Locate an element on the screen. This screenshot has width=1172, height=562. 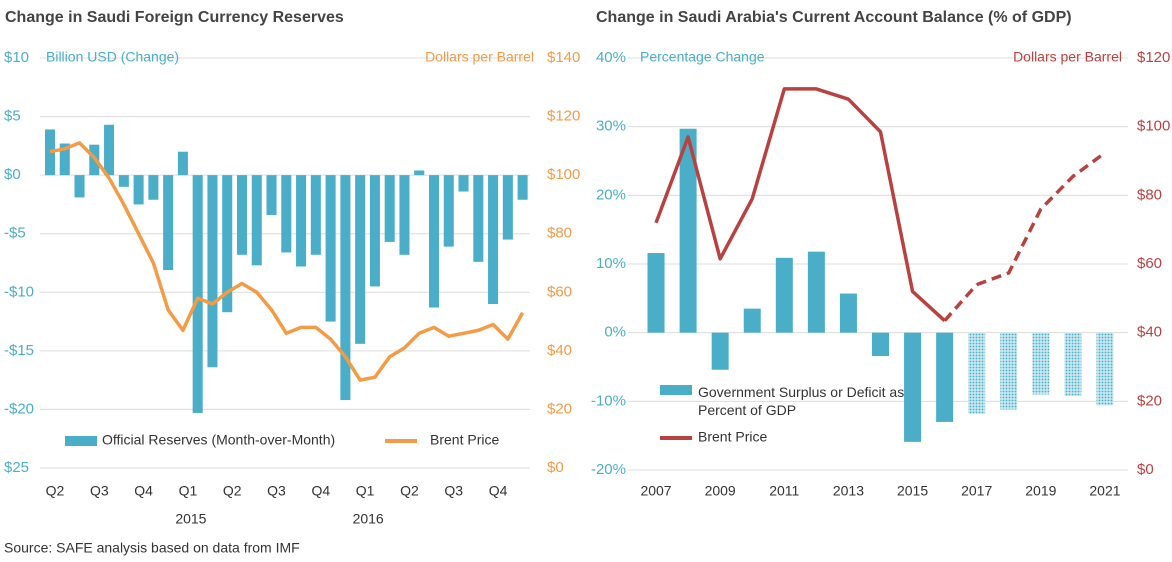
y-axis-label: Percentage Change is located at coordinates (702, 57).